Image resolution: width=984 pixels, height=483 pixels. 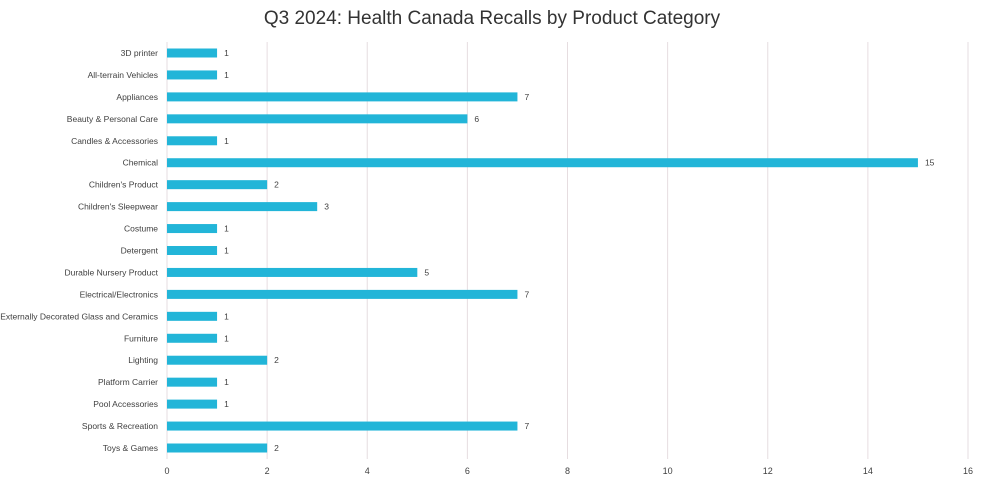 What do you see at coordinates (119, 294) in the screenshot?
I see `category-label: Electrical/Electronics` at bounding box center [119, 294].